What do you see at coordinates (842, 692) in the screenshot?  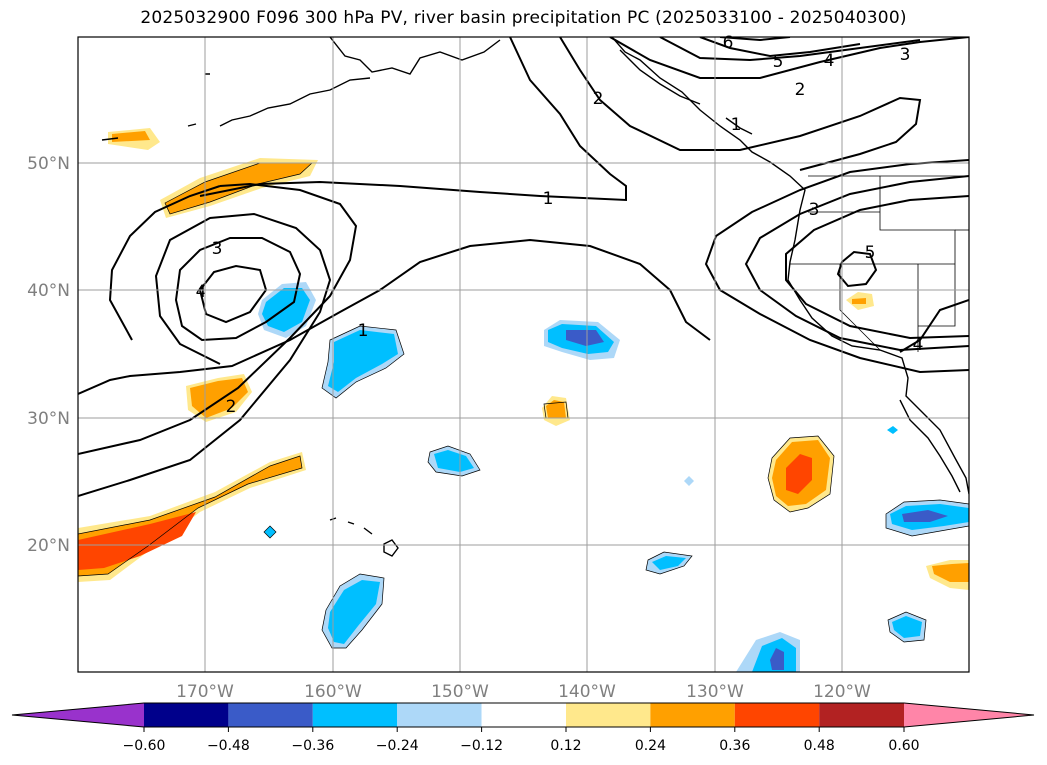 I see `lon-tick-label: 120°W` at bounding box center [842, 692].